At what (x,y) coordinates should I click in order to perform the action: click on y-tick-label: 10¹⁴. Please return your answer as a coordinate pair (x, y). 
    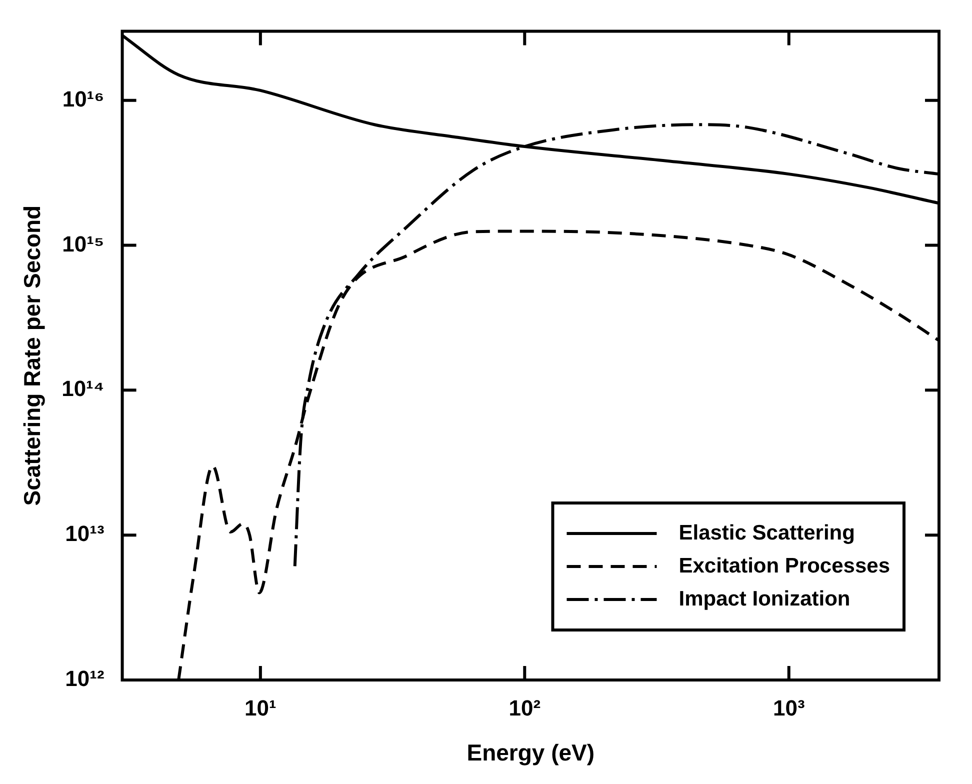
    Looking at the image, I should click on (83, 389).